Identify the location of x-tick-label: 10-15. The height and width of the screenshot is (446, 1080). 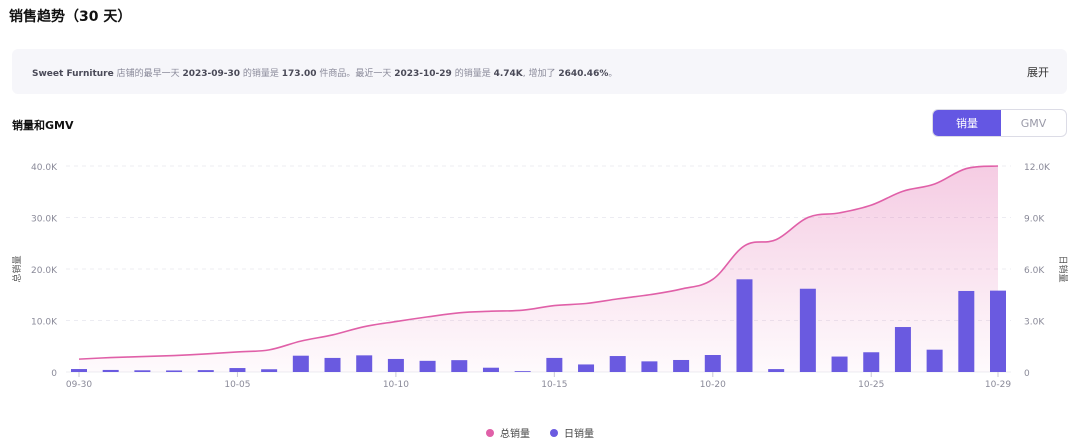
(554, 385).